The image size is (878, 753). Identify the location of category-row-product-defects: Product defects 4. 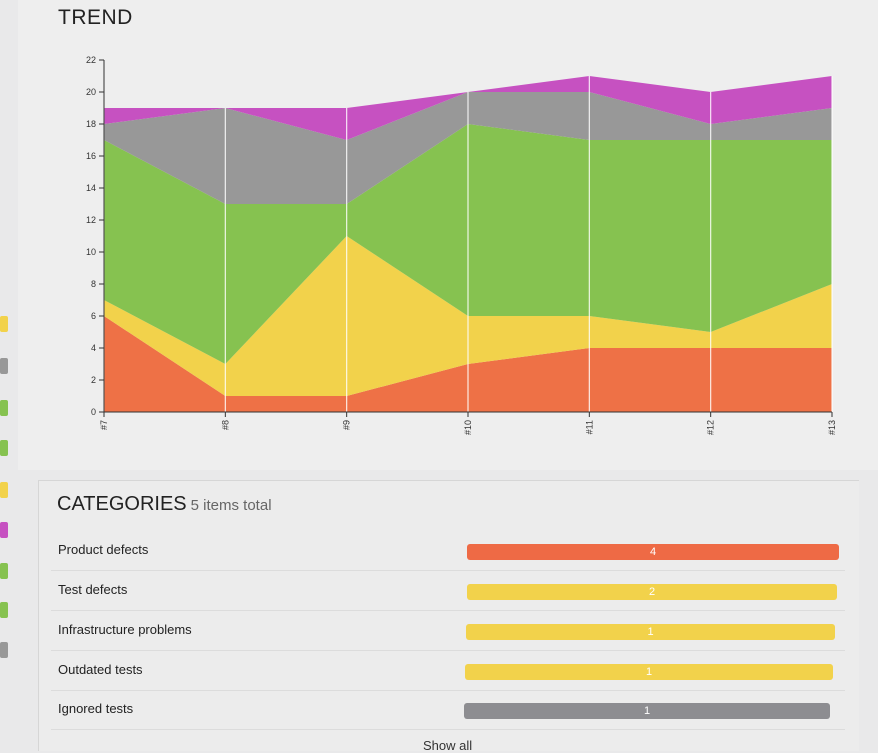
(448, 551).